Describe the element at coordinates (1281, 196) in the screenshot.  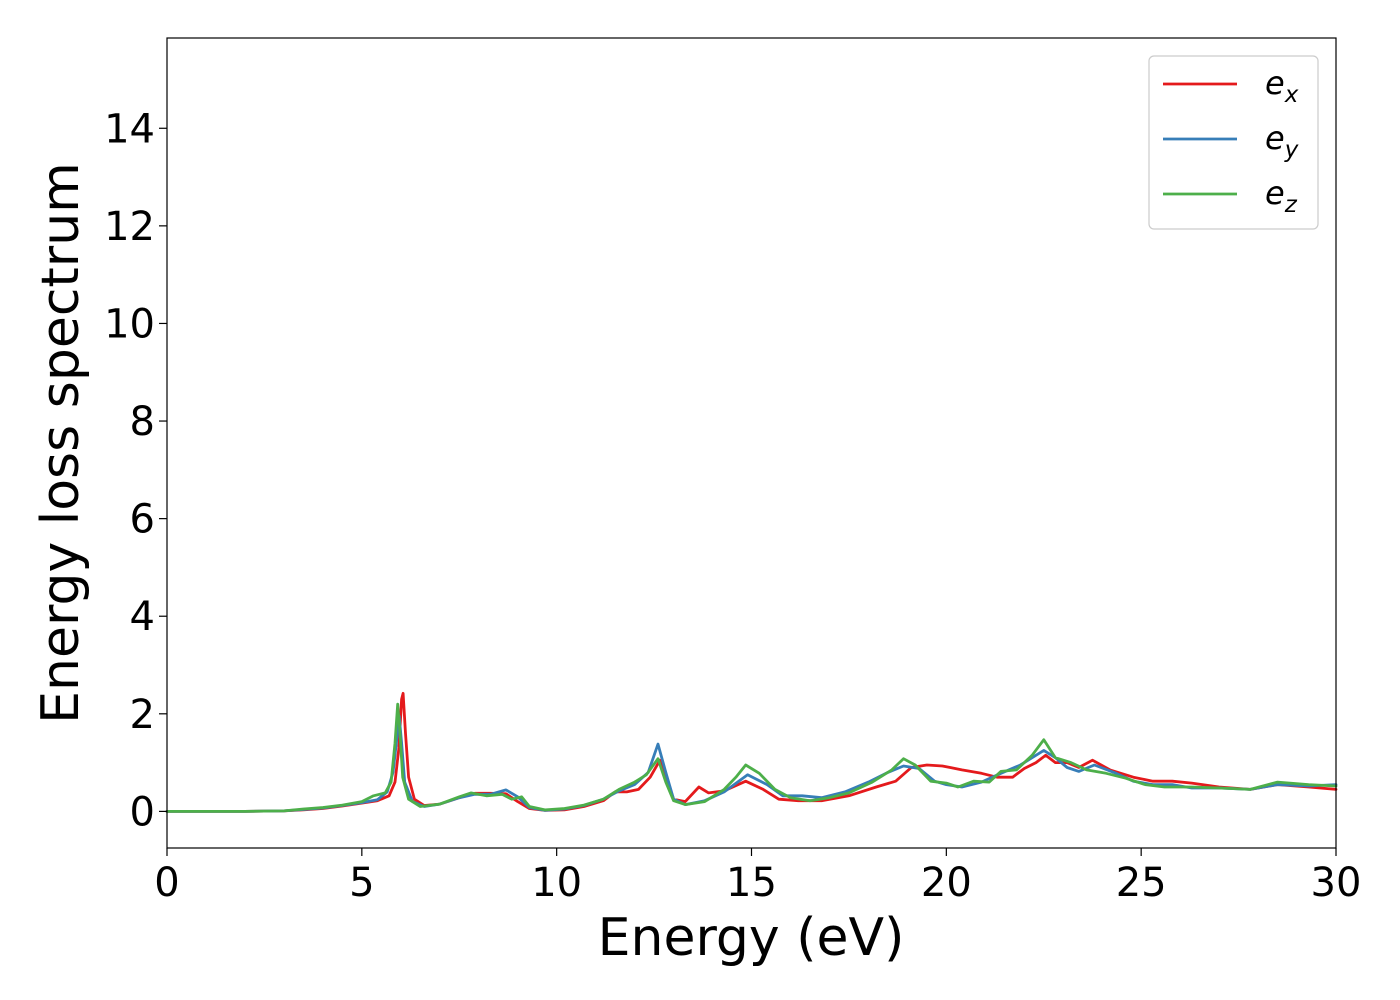
I see `legend-label-z: ez` at that location.